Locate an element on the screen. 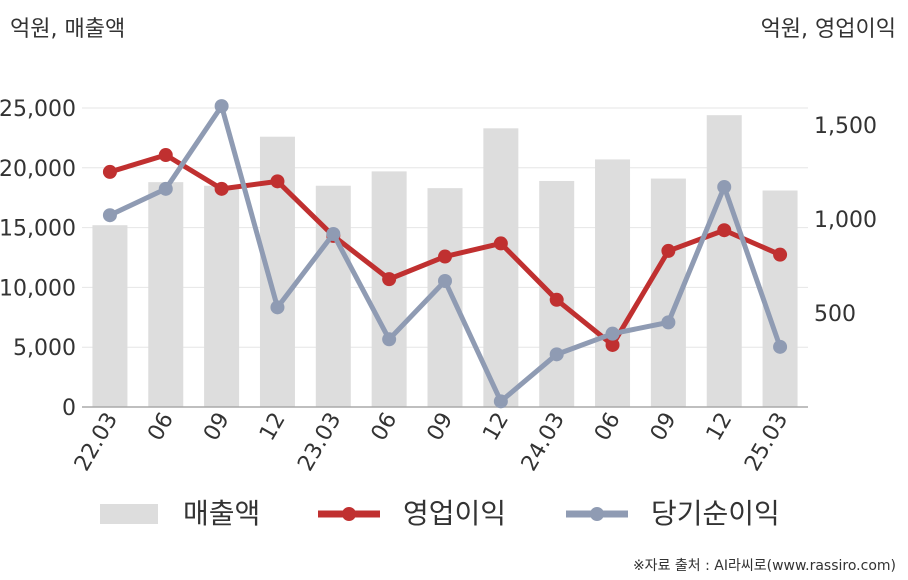 This screenshot has height=580, width=908. legend-swatch-revenue is located at coordinates (129, 514).